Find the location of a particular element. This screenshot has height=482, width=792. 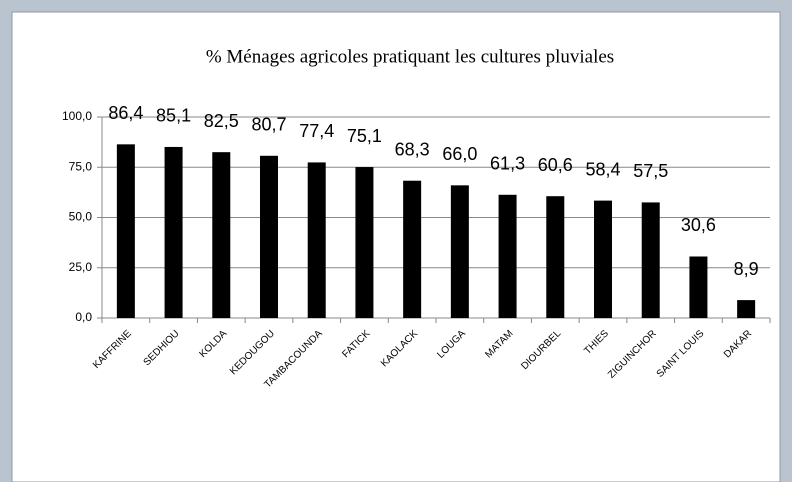

value-label: 86,4 is located at coordinates (125, 113).